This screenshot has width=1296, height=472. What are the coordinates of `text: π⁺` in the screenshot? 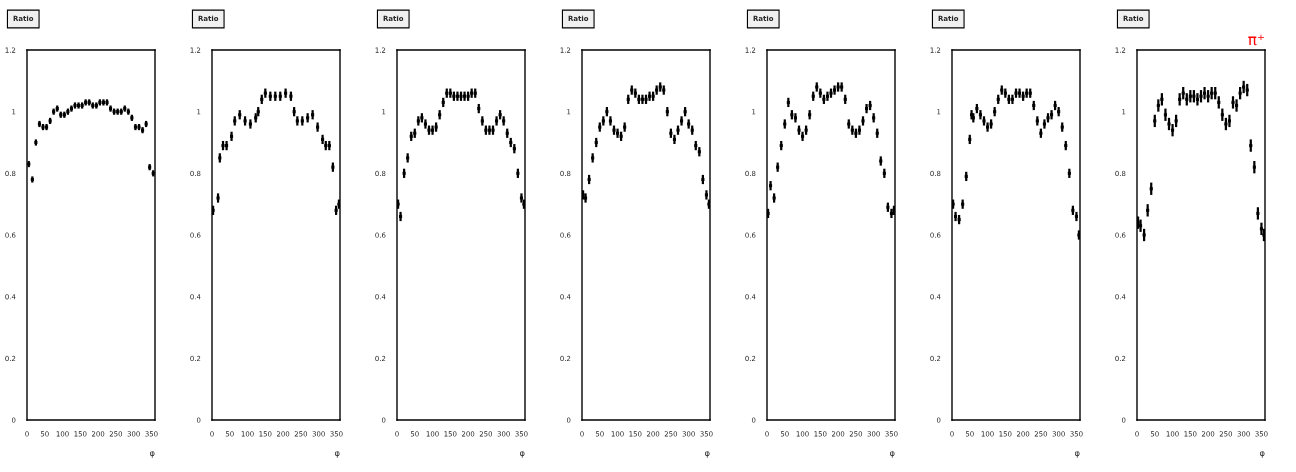 It's located at (1256, 40).